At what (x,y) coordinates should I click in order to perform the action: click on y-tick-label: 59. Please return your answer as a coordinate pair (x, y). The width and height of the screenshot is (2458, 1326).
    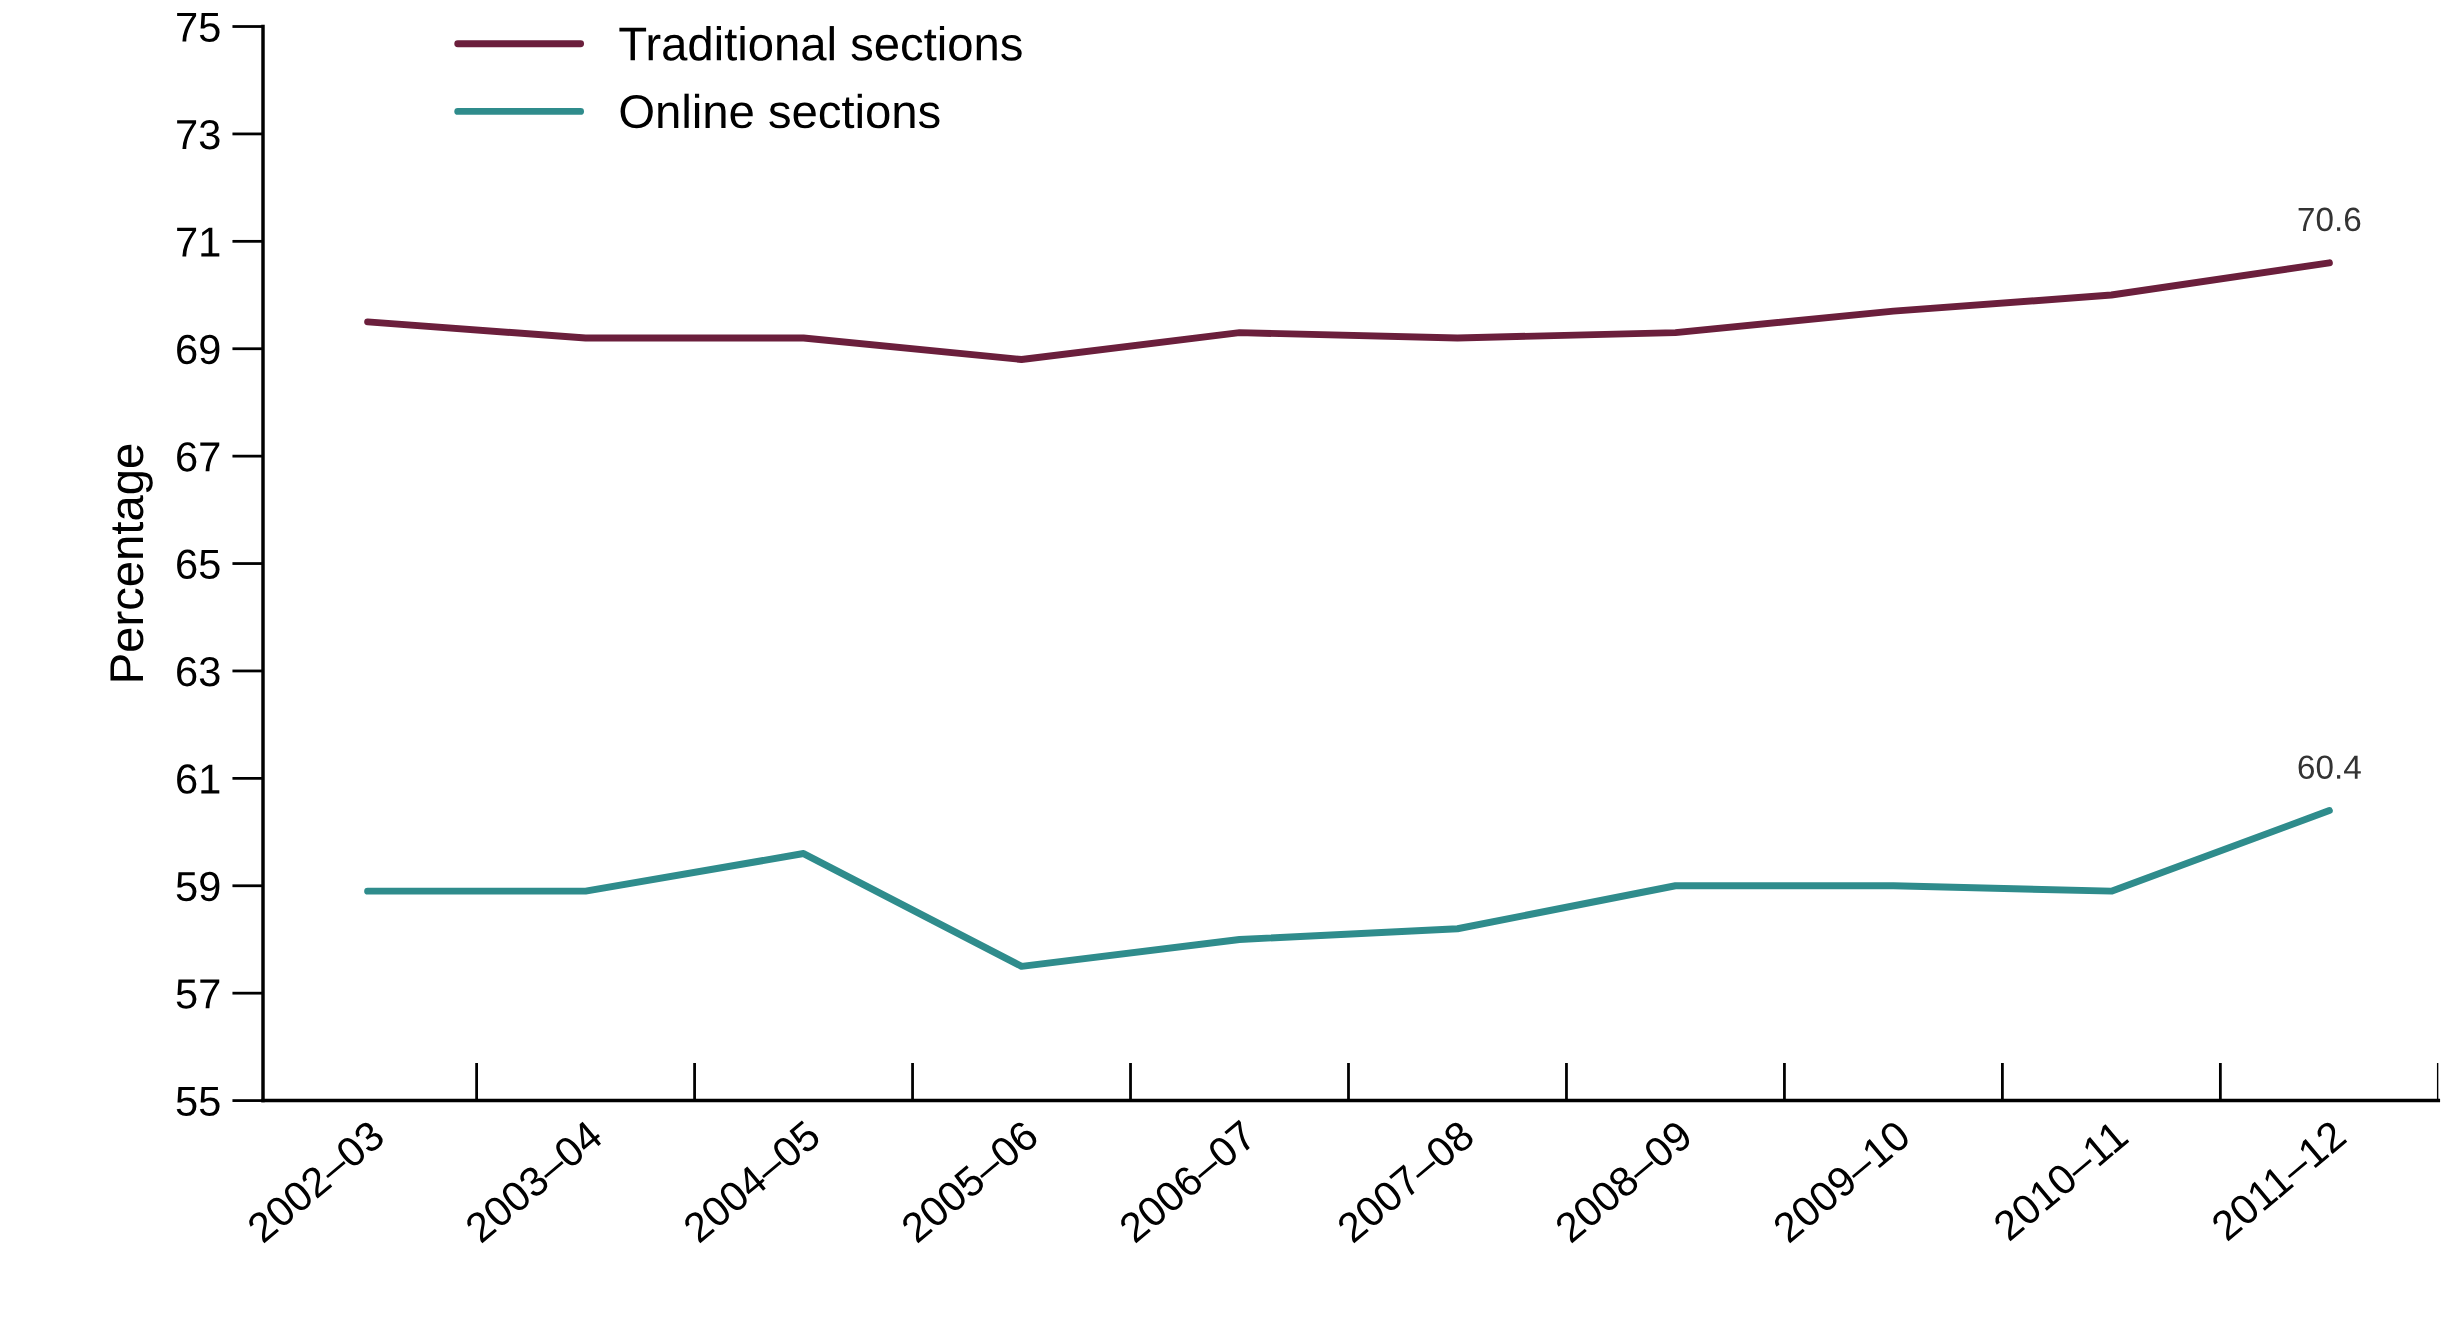
    Looking at the image, I should click on (198, 886).